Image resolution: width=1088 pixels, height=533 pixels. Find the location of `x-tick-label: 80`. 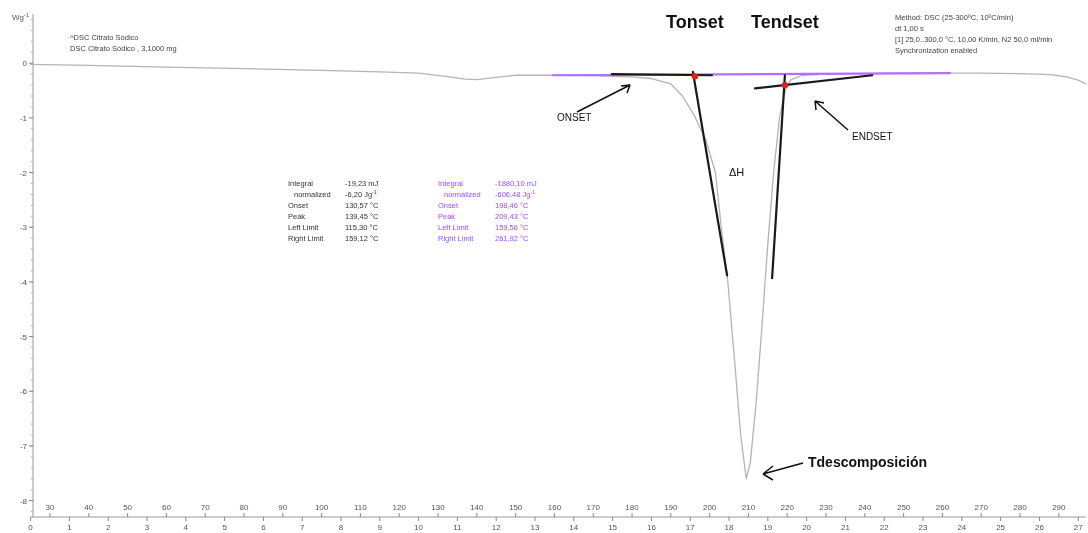

x-tick-label: 80 is located at coordinates (244, 507).